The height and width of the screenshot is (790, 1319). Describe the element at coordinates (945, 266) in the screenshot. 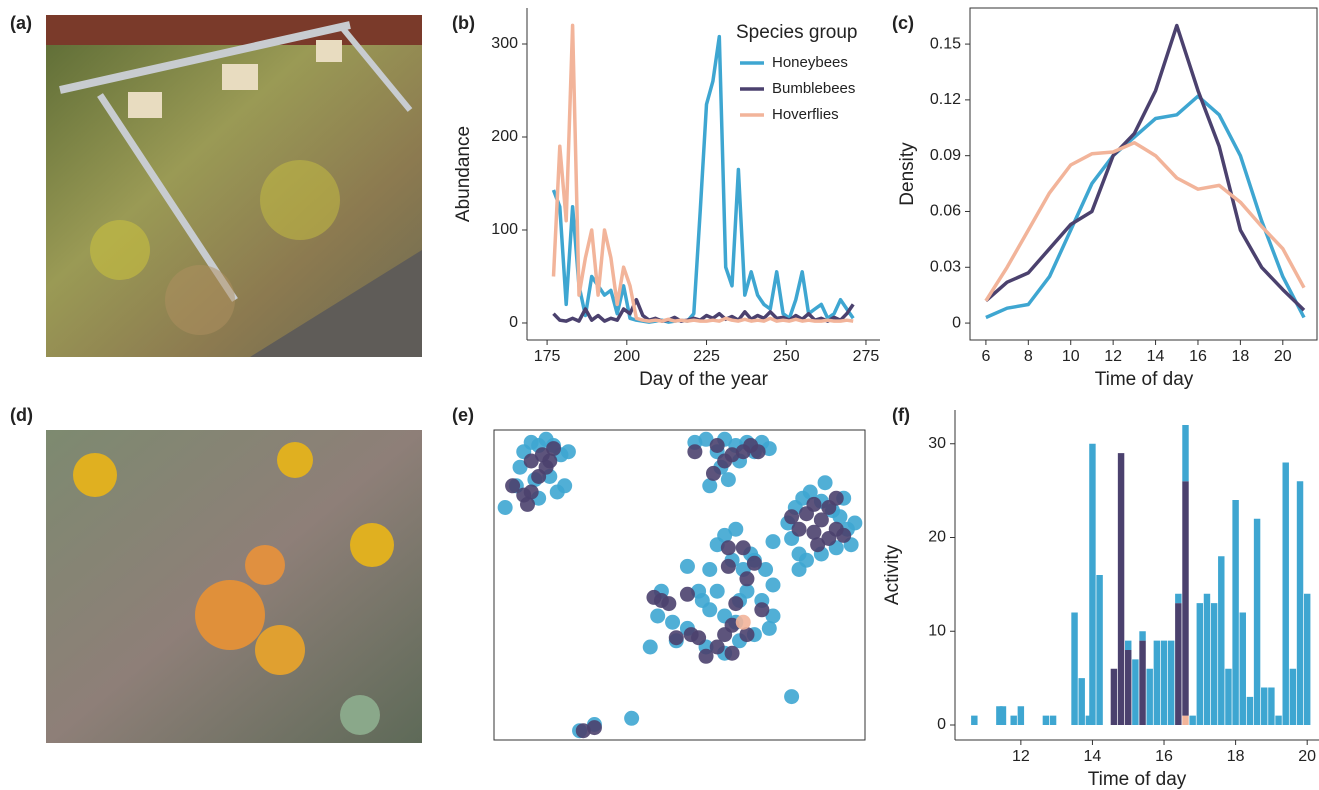

I see `y-tick-label: 0.03` at that location.